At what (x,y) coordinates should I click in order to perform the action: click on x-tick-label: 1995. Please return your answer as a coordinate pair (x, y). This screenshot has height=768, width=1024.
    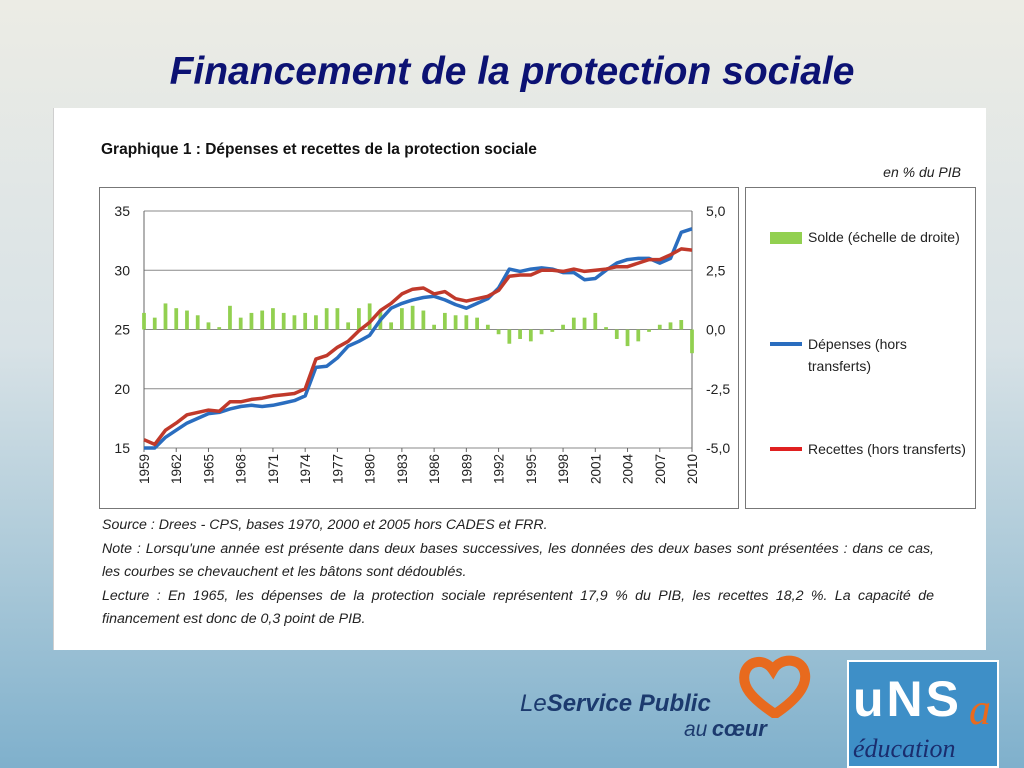
    Looking at the image, I should click on (531, 469).